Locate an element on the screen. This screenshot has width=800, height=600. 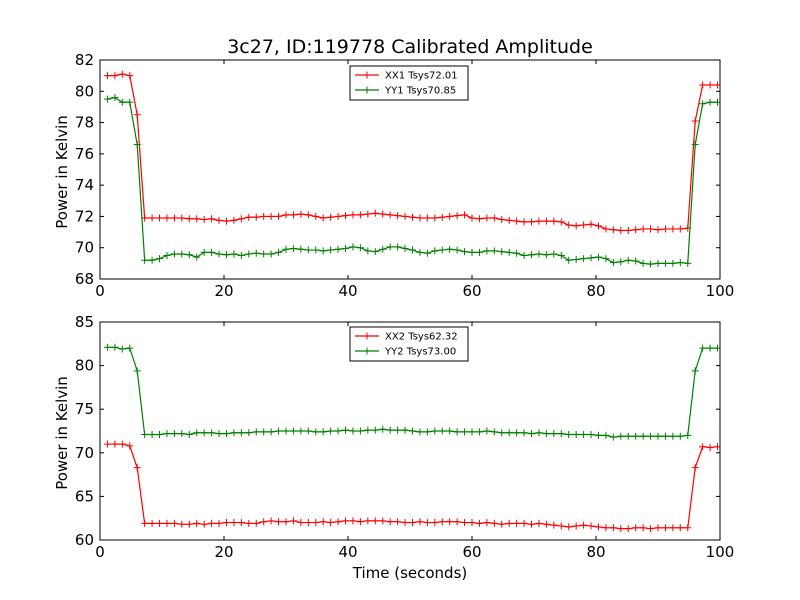
bottom-x-tick-label: 40 is located at coordinates (347, 552).